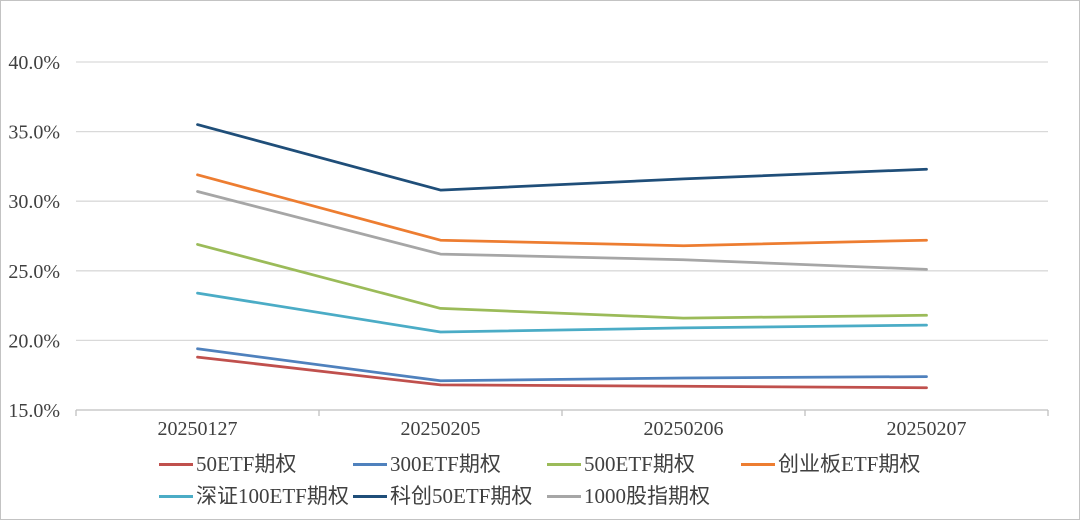 The height and width of the screenshot is (520, 1080). Describe the element at coordinates (34, 411) in the screenshot. I see `y-axis-tick-label: 15.0%` at that location.